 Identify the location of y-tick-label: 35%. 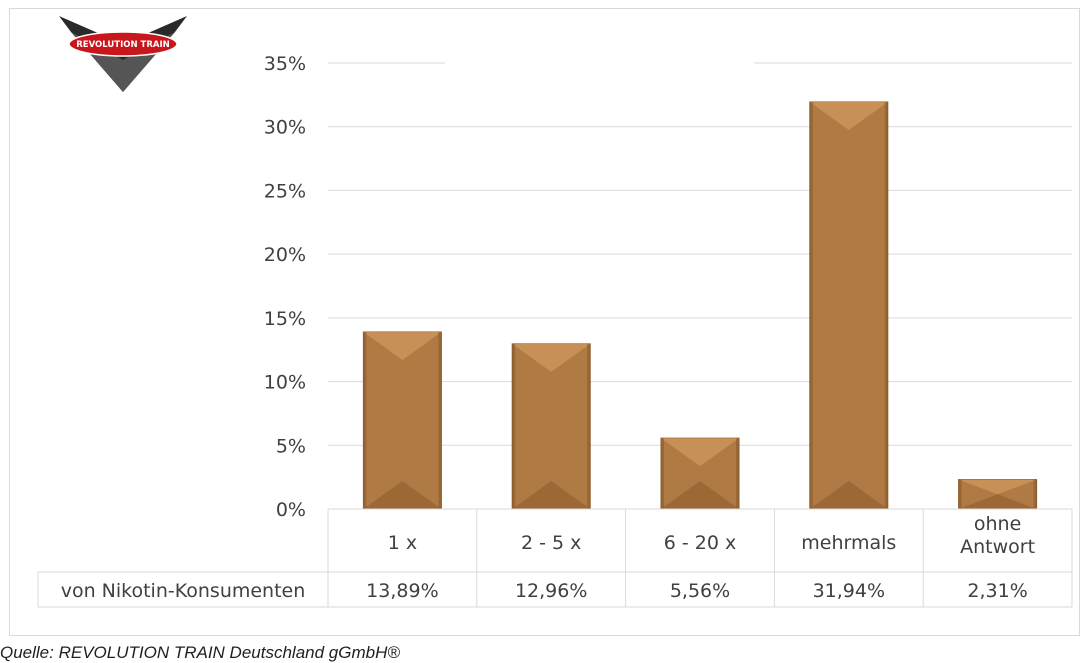
(285, 64).